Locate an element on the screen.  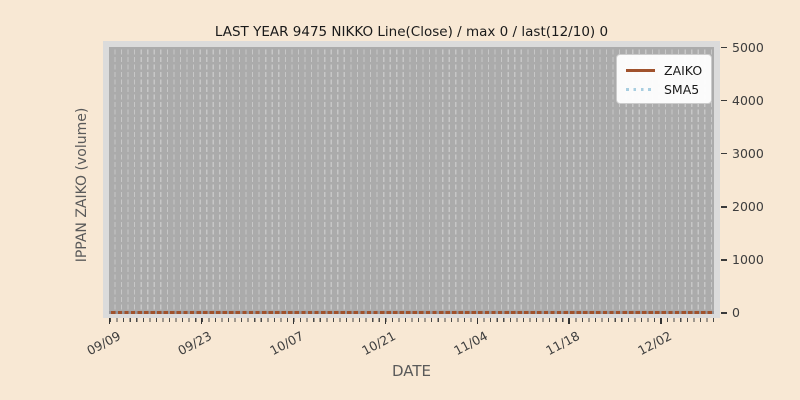
legend: ZAIKO SMA5 is located at coordinates (664, 79).